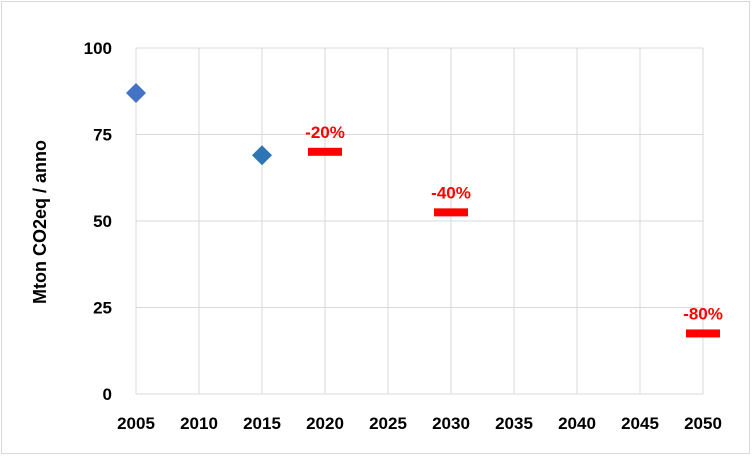 The width and height of the screenshot is (753, 457). What do you see at coordinates (577, 423) in the screenshot?
I see `x-tick-label: 2040` at bounding box center [577, 423].